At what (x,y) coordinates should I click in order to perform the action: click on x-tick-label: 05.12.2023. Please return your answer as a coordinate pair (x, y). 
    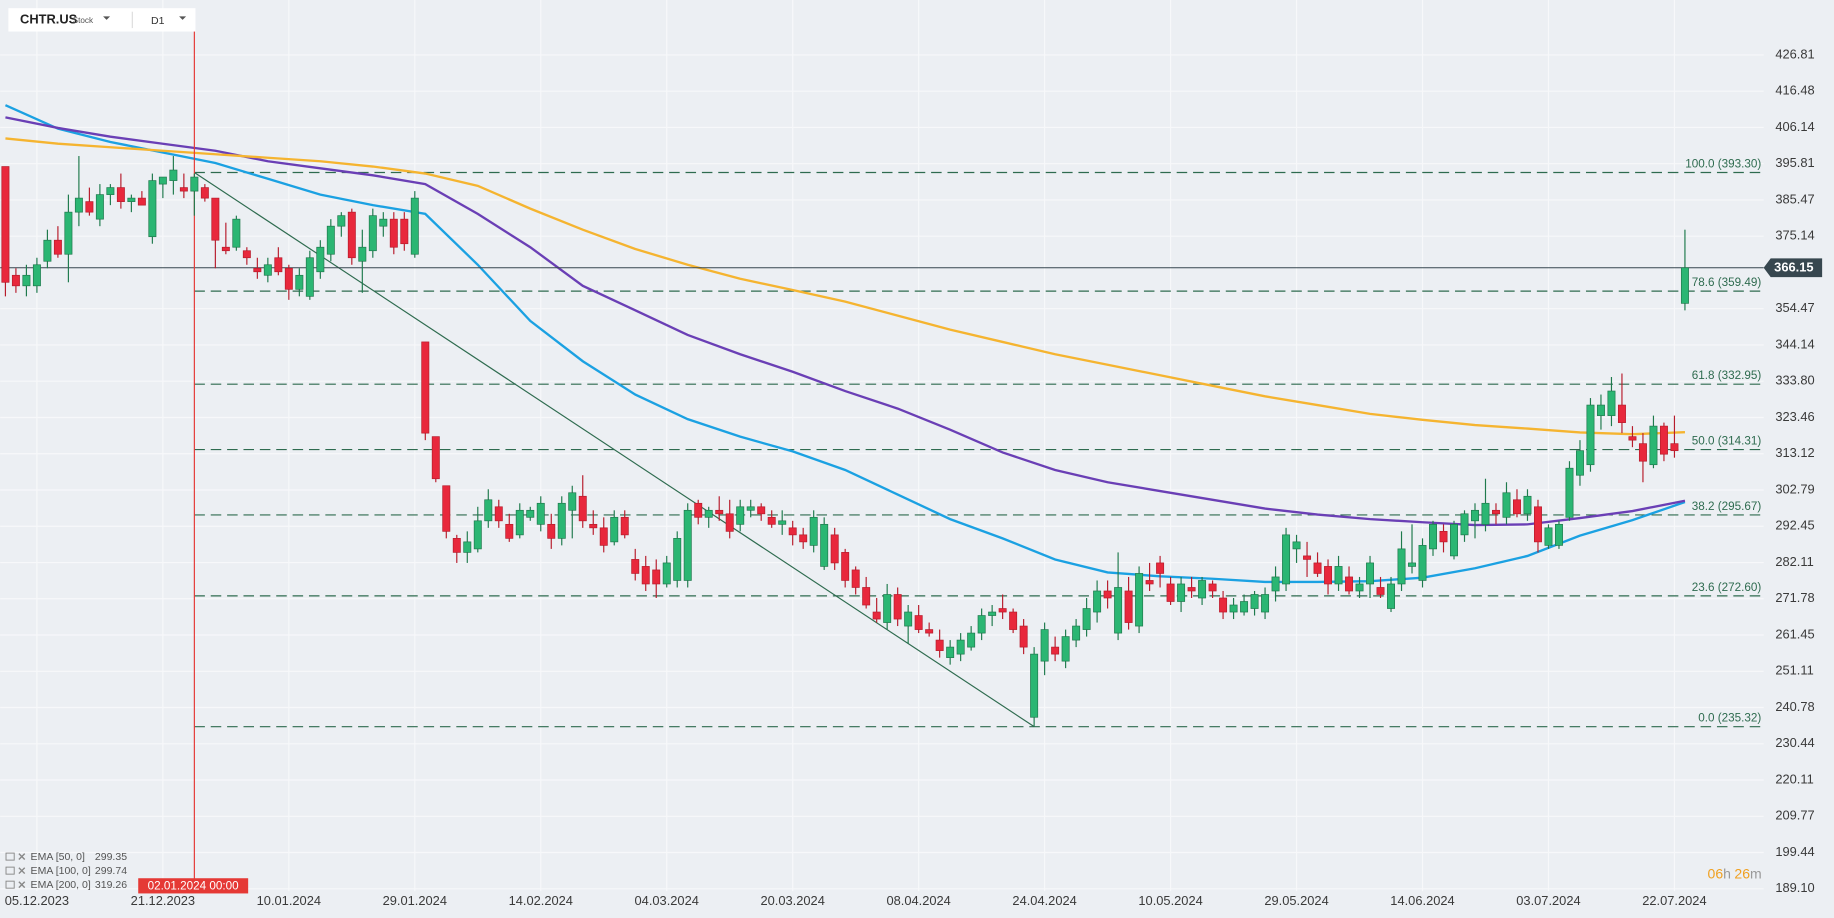
    Looking at the image, I should click on (37, 900).